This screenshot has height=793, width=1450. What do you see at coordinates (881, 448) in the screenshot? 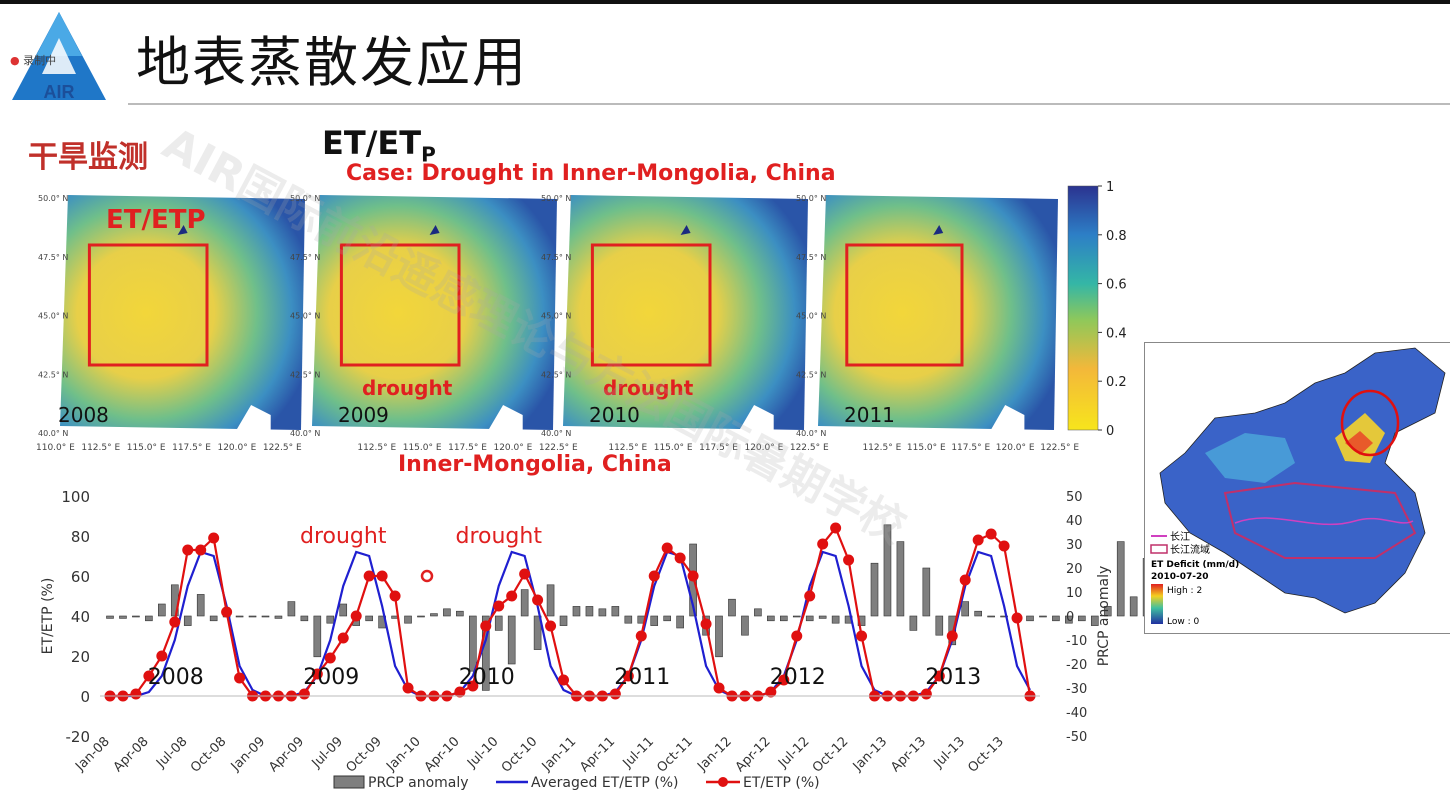
I see `lon-tick-label: 112.5° E` at bounding box center [881, 448].